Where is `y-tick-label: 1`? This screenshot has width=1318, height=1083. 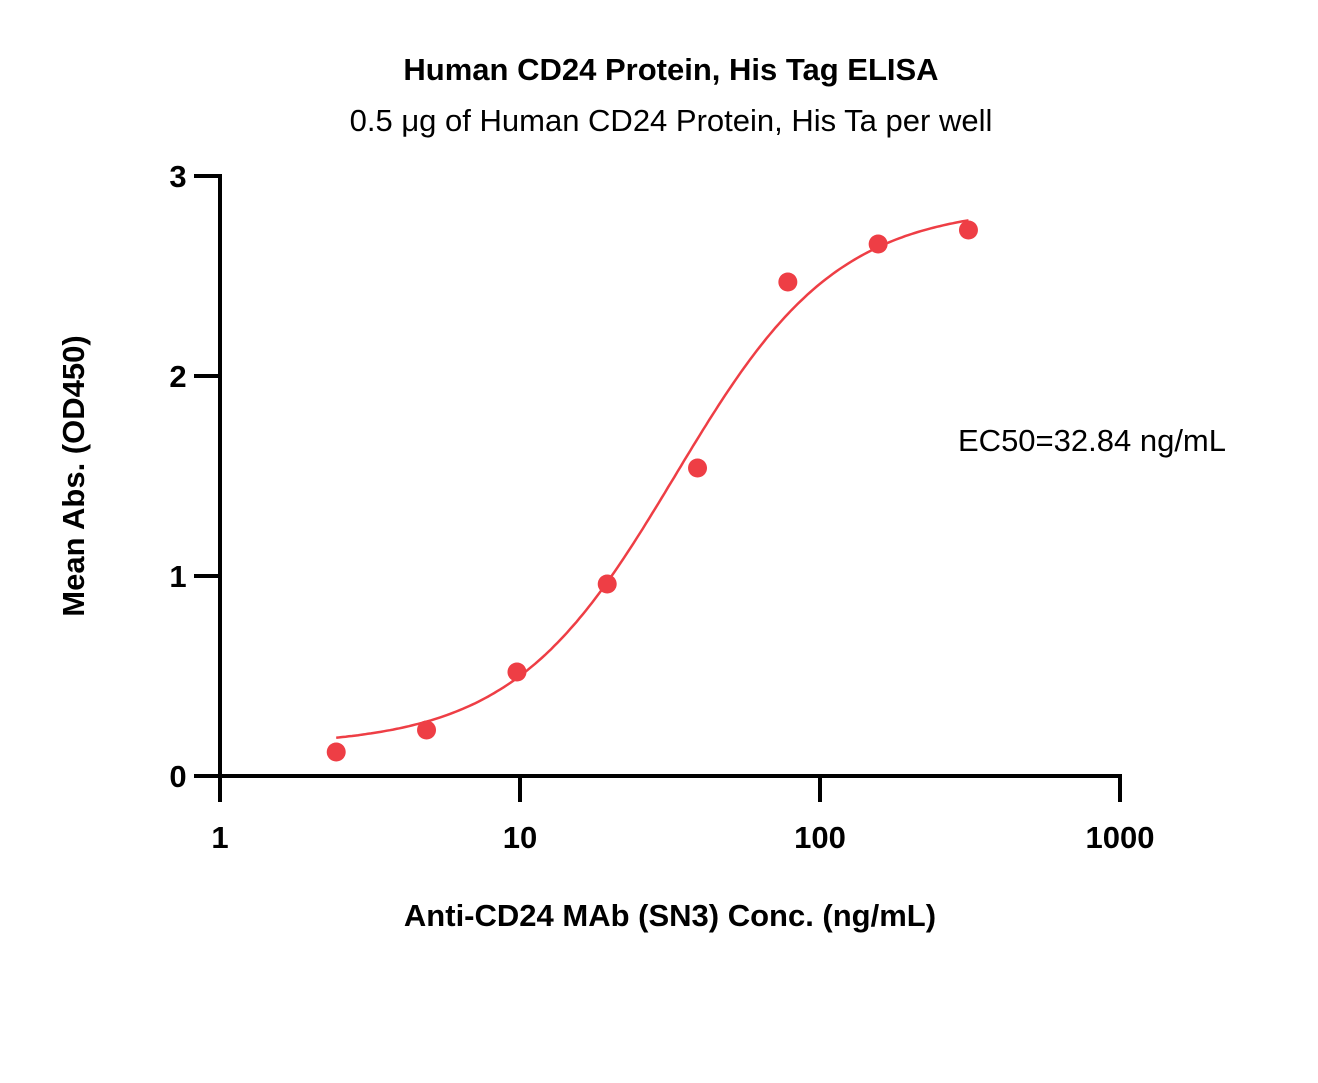 y-tick-label: 1 is located at coordinates (177, 576).